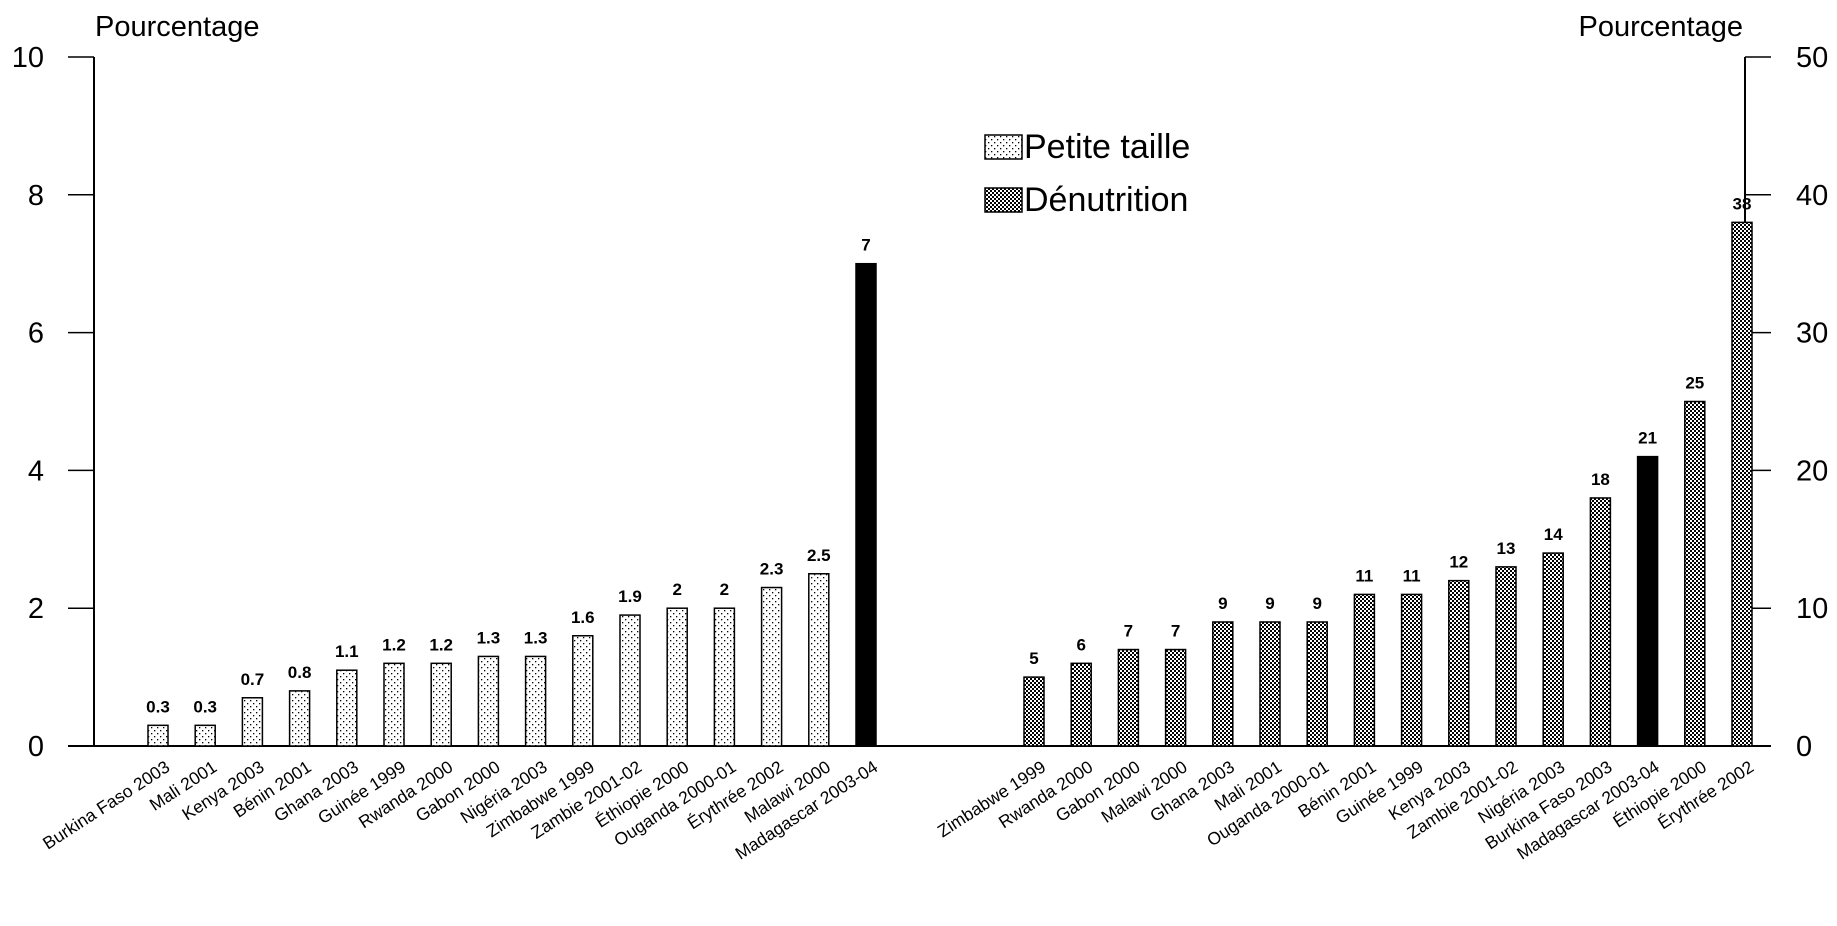  Describe the element at coordinates (1812, 334) in the screenshot. I see `right-tick-label: 30` at that location.